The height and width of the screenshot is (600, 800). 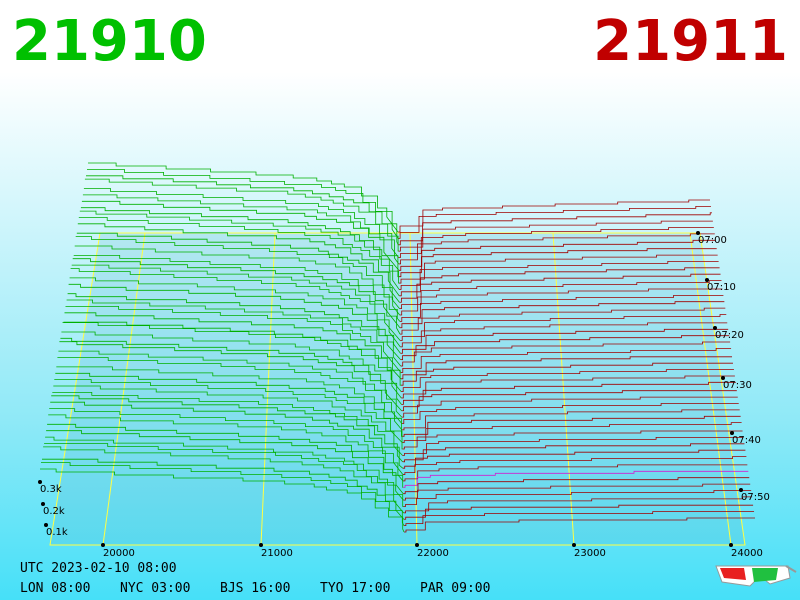 What do you see at coordinates (746, 440) in the screenshot?
I see `time-tick-label: 07:40` at bounding box center [746, 440].